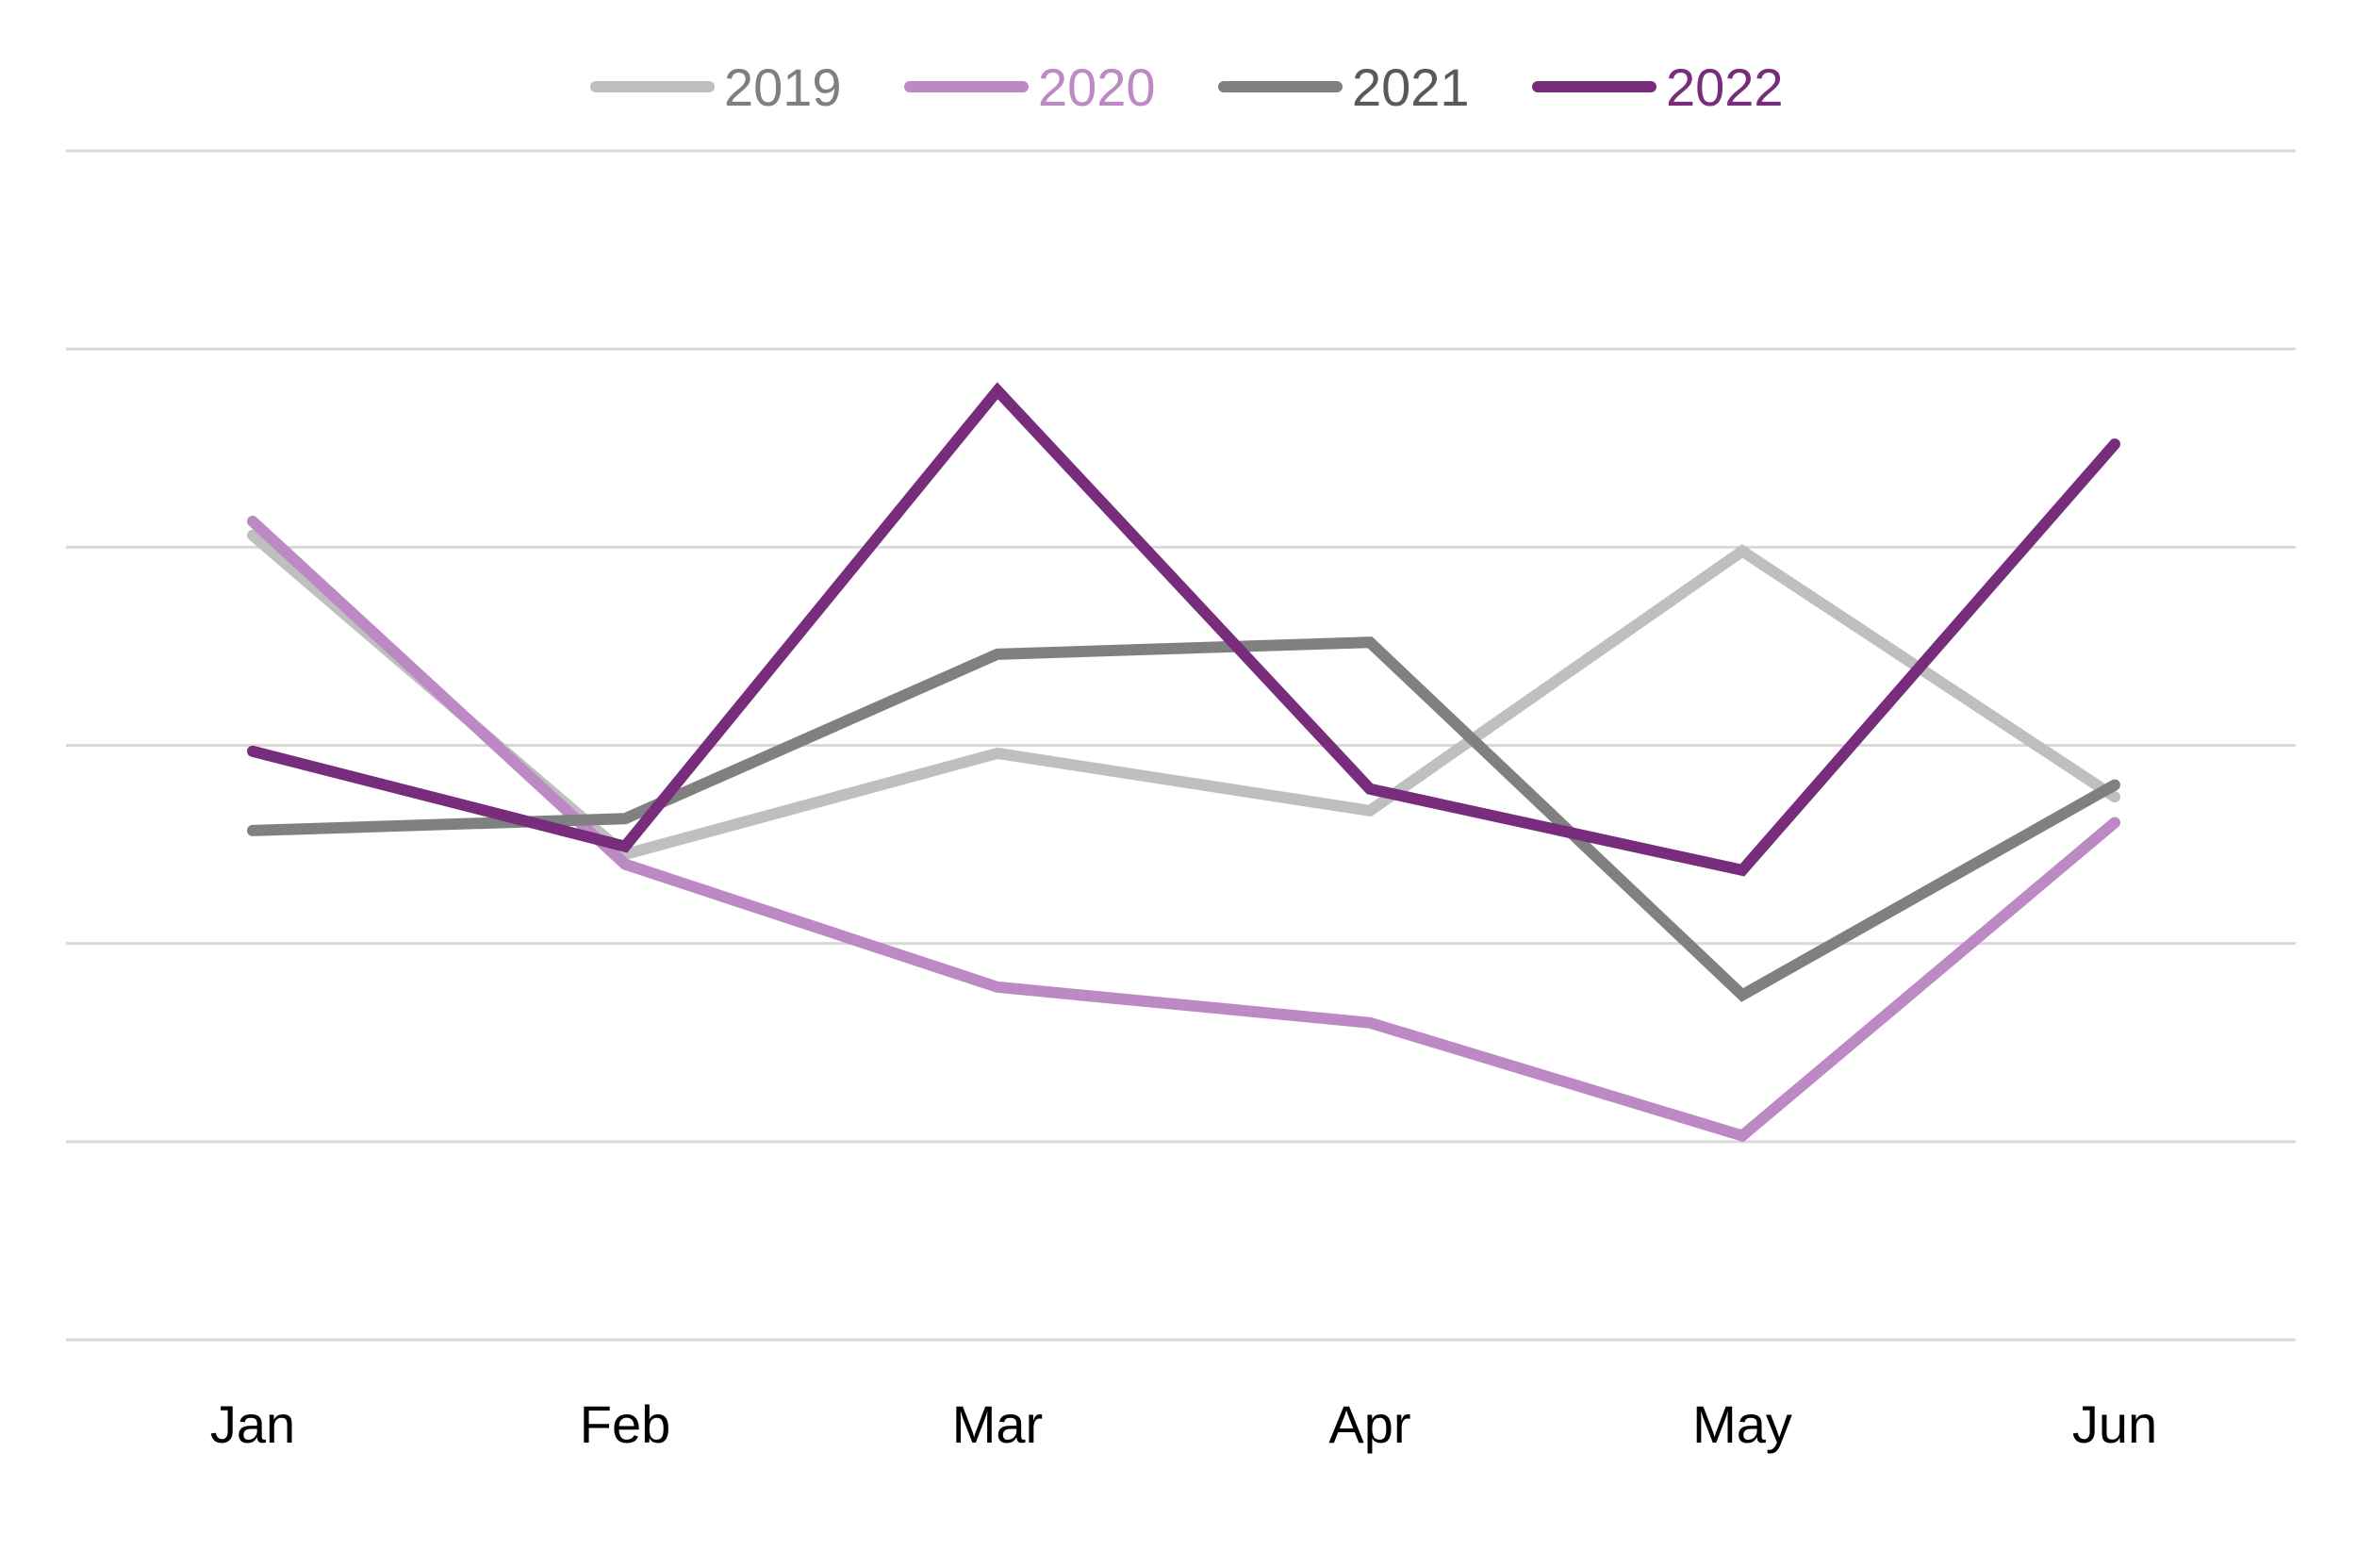 This screenshot has width=2357, height=1568. What do you see at coordinates (1369, 1425) in the screenshot?
I see `x-tick-label: Apr` at bounding box center [1369, 1425].